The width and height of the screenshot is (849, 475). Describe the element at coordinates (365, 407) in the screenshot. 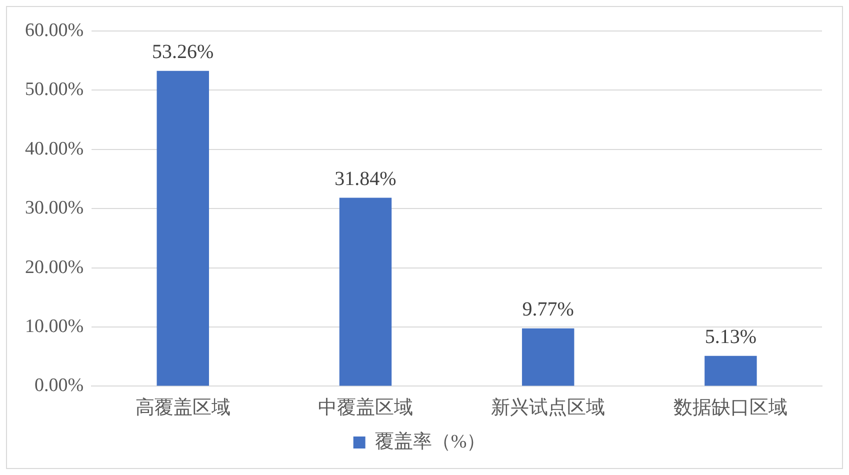

I see `x-tick-label: 中覆盖区域` at that location.